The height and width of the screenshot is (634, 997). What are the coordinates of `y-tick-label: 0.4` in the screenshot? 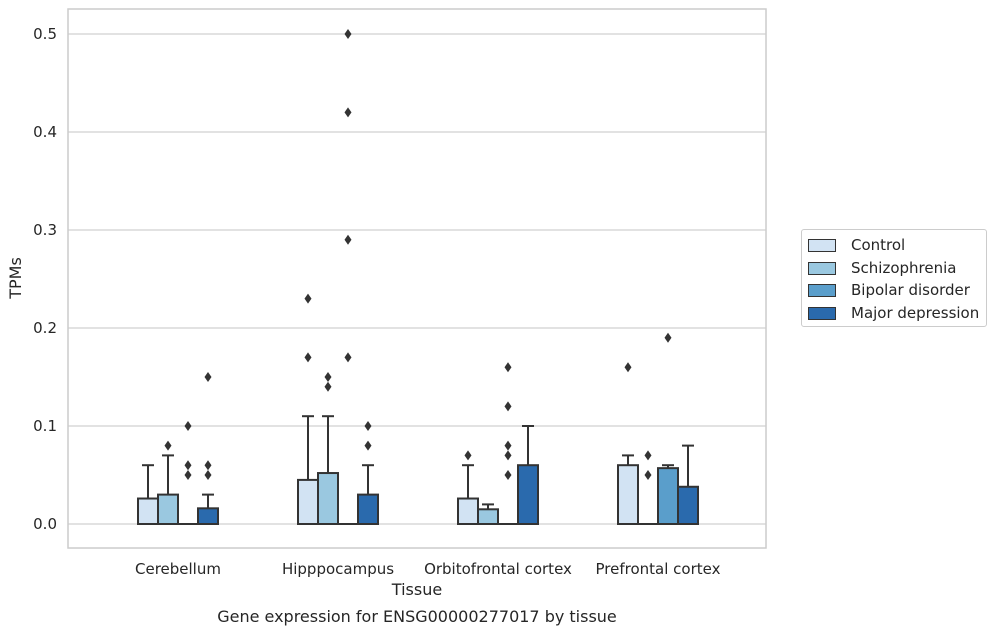 It's located at (45, 132).